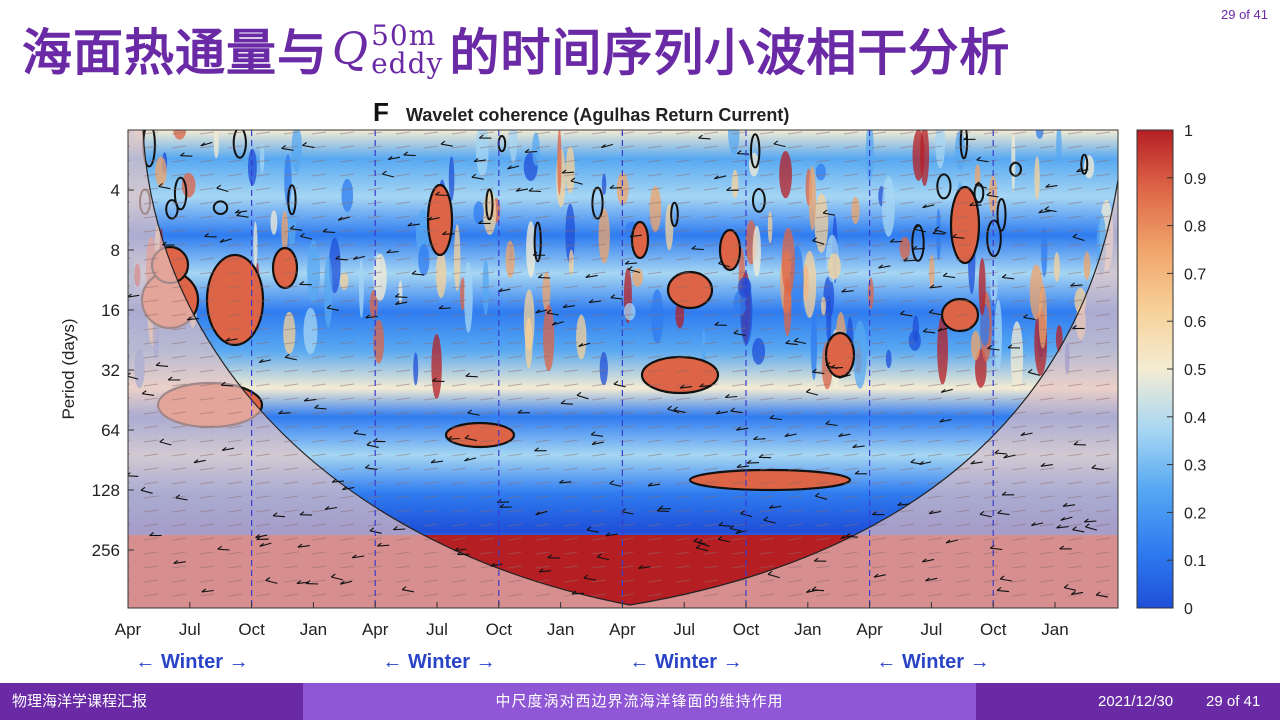 This screenshot has width=1280, height=720. What do you see at coordinates (1186, 370) in the screenshot?
I see `colorbar-ticks: 1 0.9 0.8 0.7 0.6 0.5 0.4 0.3 0.2 0.1 0` at bounding box center [1186, 370].